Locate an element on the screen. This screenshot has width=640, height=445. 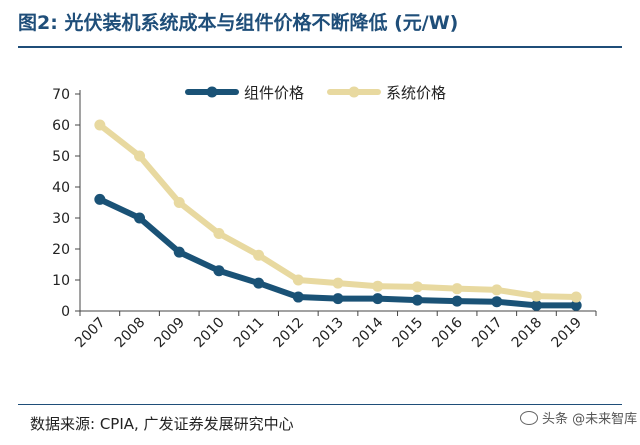
watermark-text: 头条 @未来智库 is located at coordinates (590, 419).